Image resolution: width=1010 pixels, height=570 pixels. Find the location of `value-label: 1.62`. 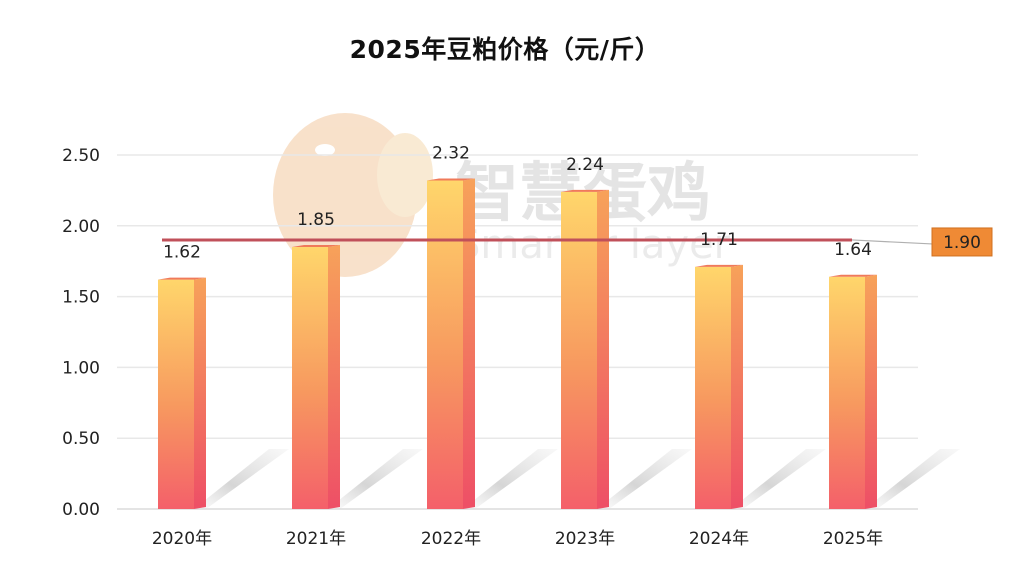

value-label: 1.62 is located at coordinates (182, 253).